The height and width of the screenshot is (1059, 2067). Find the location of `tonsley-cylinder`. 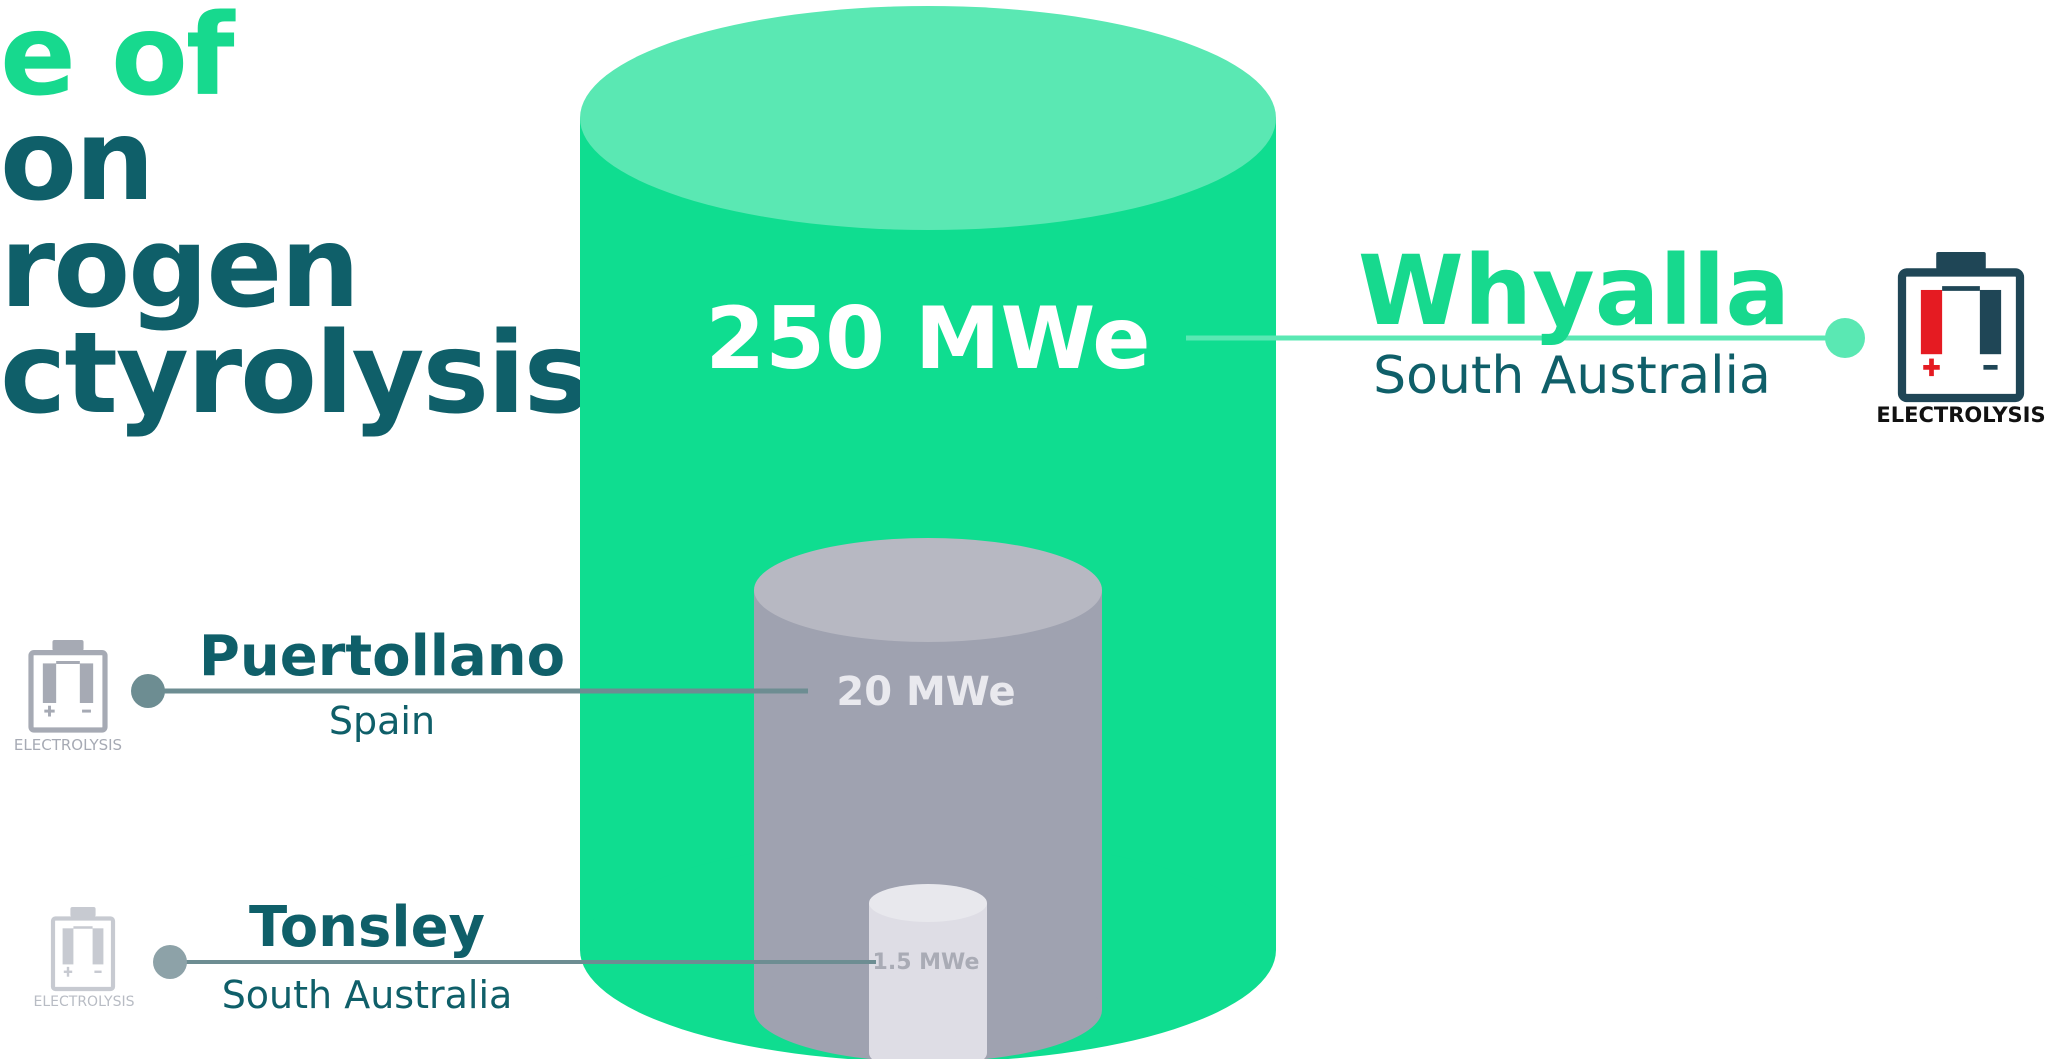

tonsley-cylinder is located at coordinates (928, 971).